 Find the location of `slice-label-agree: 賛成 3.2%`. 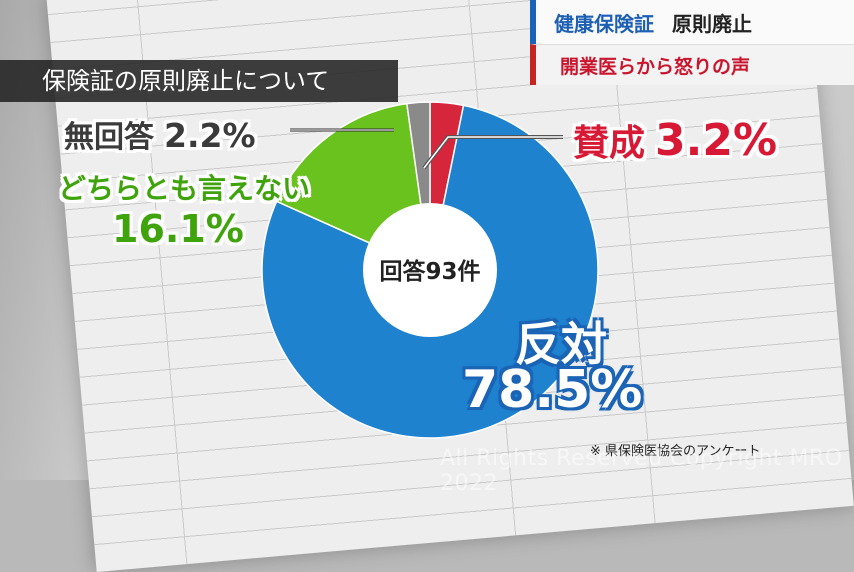

slice-label-agree: 賛成 3.2% is located at coordinates (675, 140).